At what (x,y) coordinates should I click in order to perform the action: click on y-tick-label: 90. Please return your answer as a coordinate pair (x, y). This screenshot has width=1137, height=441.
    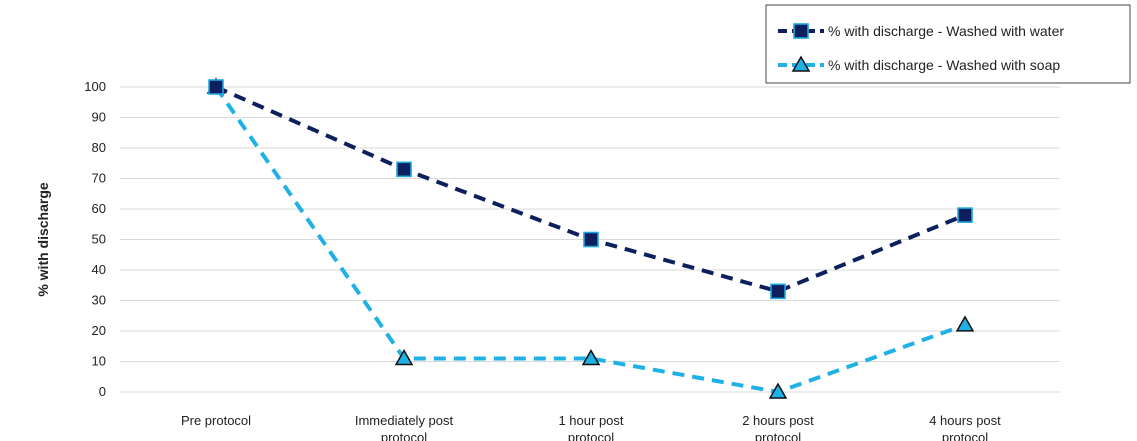
    Looking at the image, I should click on (99, 117).